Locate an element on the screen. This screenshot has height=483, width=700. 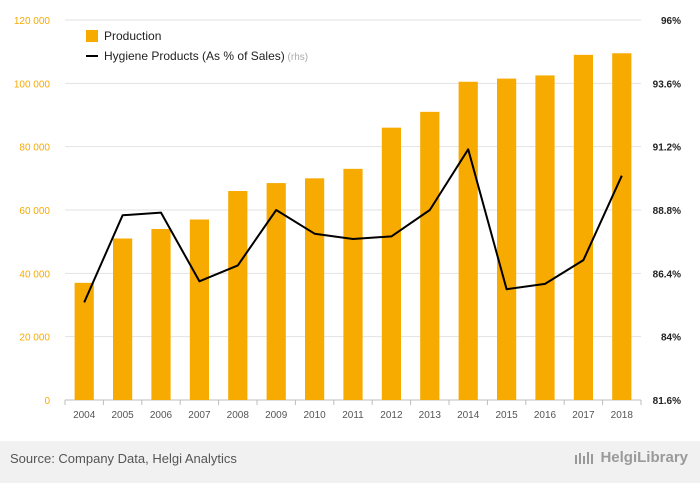
x-tick-label: 2007 is located at coordinates (199, 415).